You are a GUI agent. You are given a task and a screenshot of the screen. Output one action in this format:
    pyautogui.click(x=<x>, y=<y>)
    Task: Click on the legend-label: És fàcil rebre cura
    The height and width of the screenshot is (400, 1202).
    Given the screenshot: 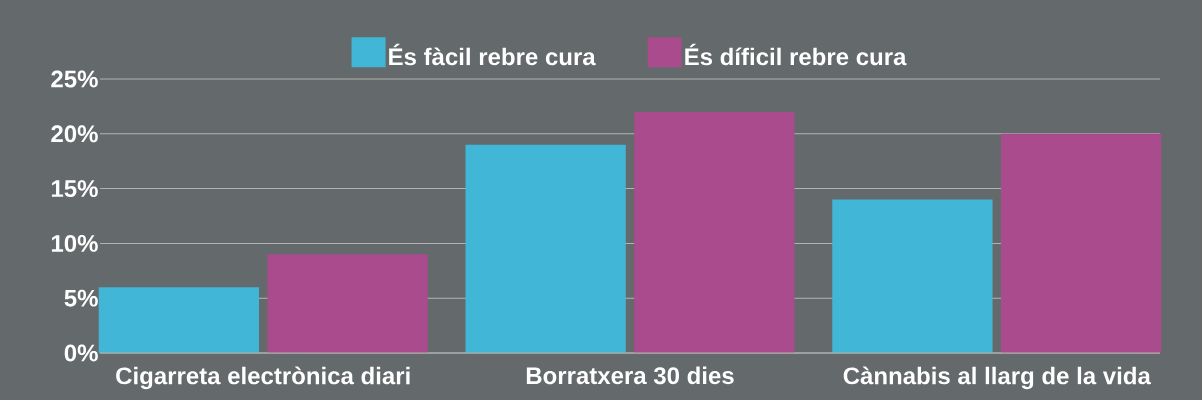 What is the action you would take?
    pyautogui.click(x=492, y=54)
    